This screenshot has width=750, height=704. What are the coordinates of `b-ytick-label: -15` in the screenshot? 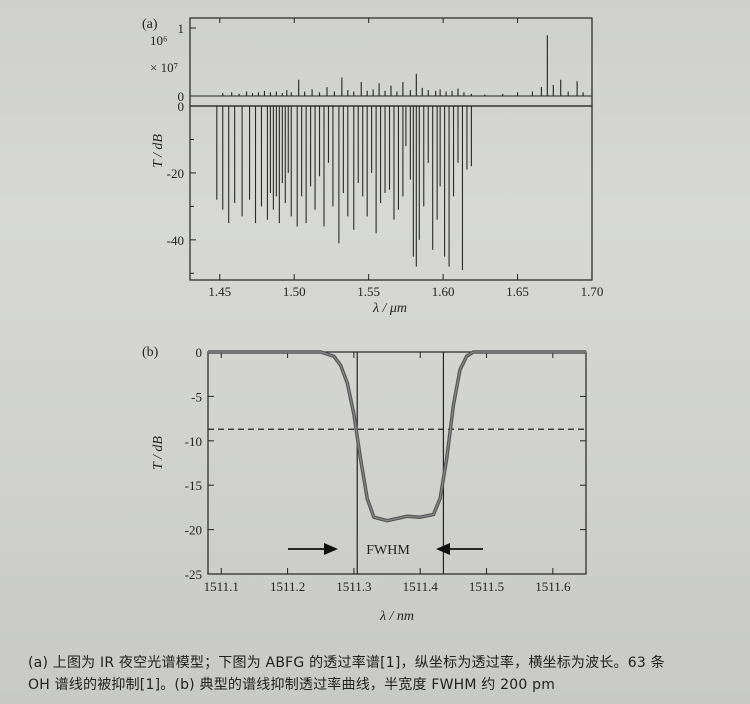 It's located at (193, 485).